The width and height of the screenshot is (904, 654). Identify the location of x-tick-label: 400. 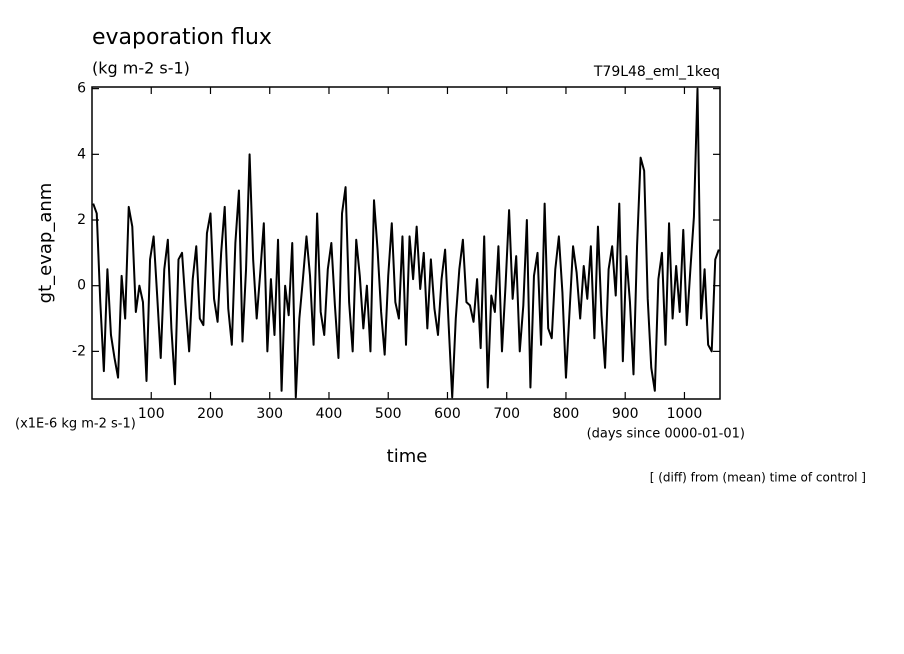
(329, 414).